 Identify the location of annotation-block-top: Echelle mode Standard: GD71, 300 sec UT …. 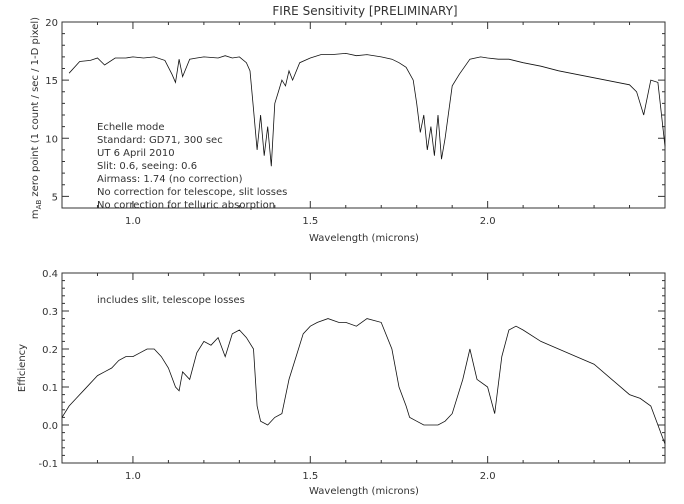
(192, 166).